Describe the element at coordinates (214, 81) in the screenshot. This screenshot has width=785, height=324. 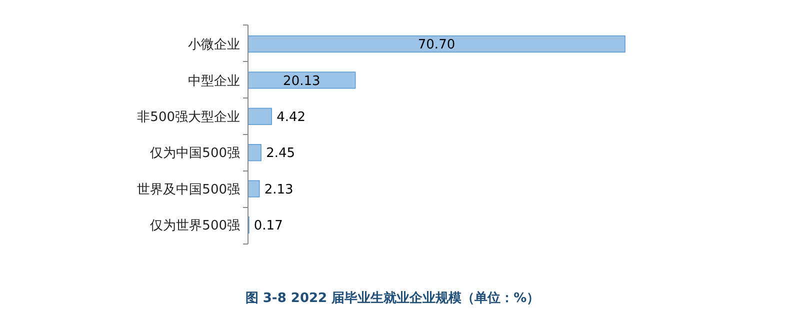
I see `y-tick-label: 中型企业` at that location.